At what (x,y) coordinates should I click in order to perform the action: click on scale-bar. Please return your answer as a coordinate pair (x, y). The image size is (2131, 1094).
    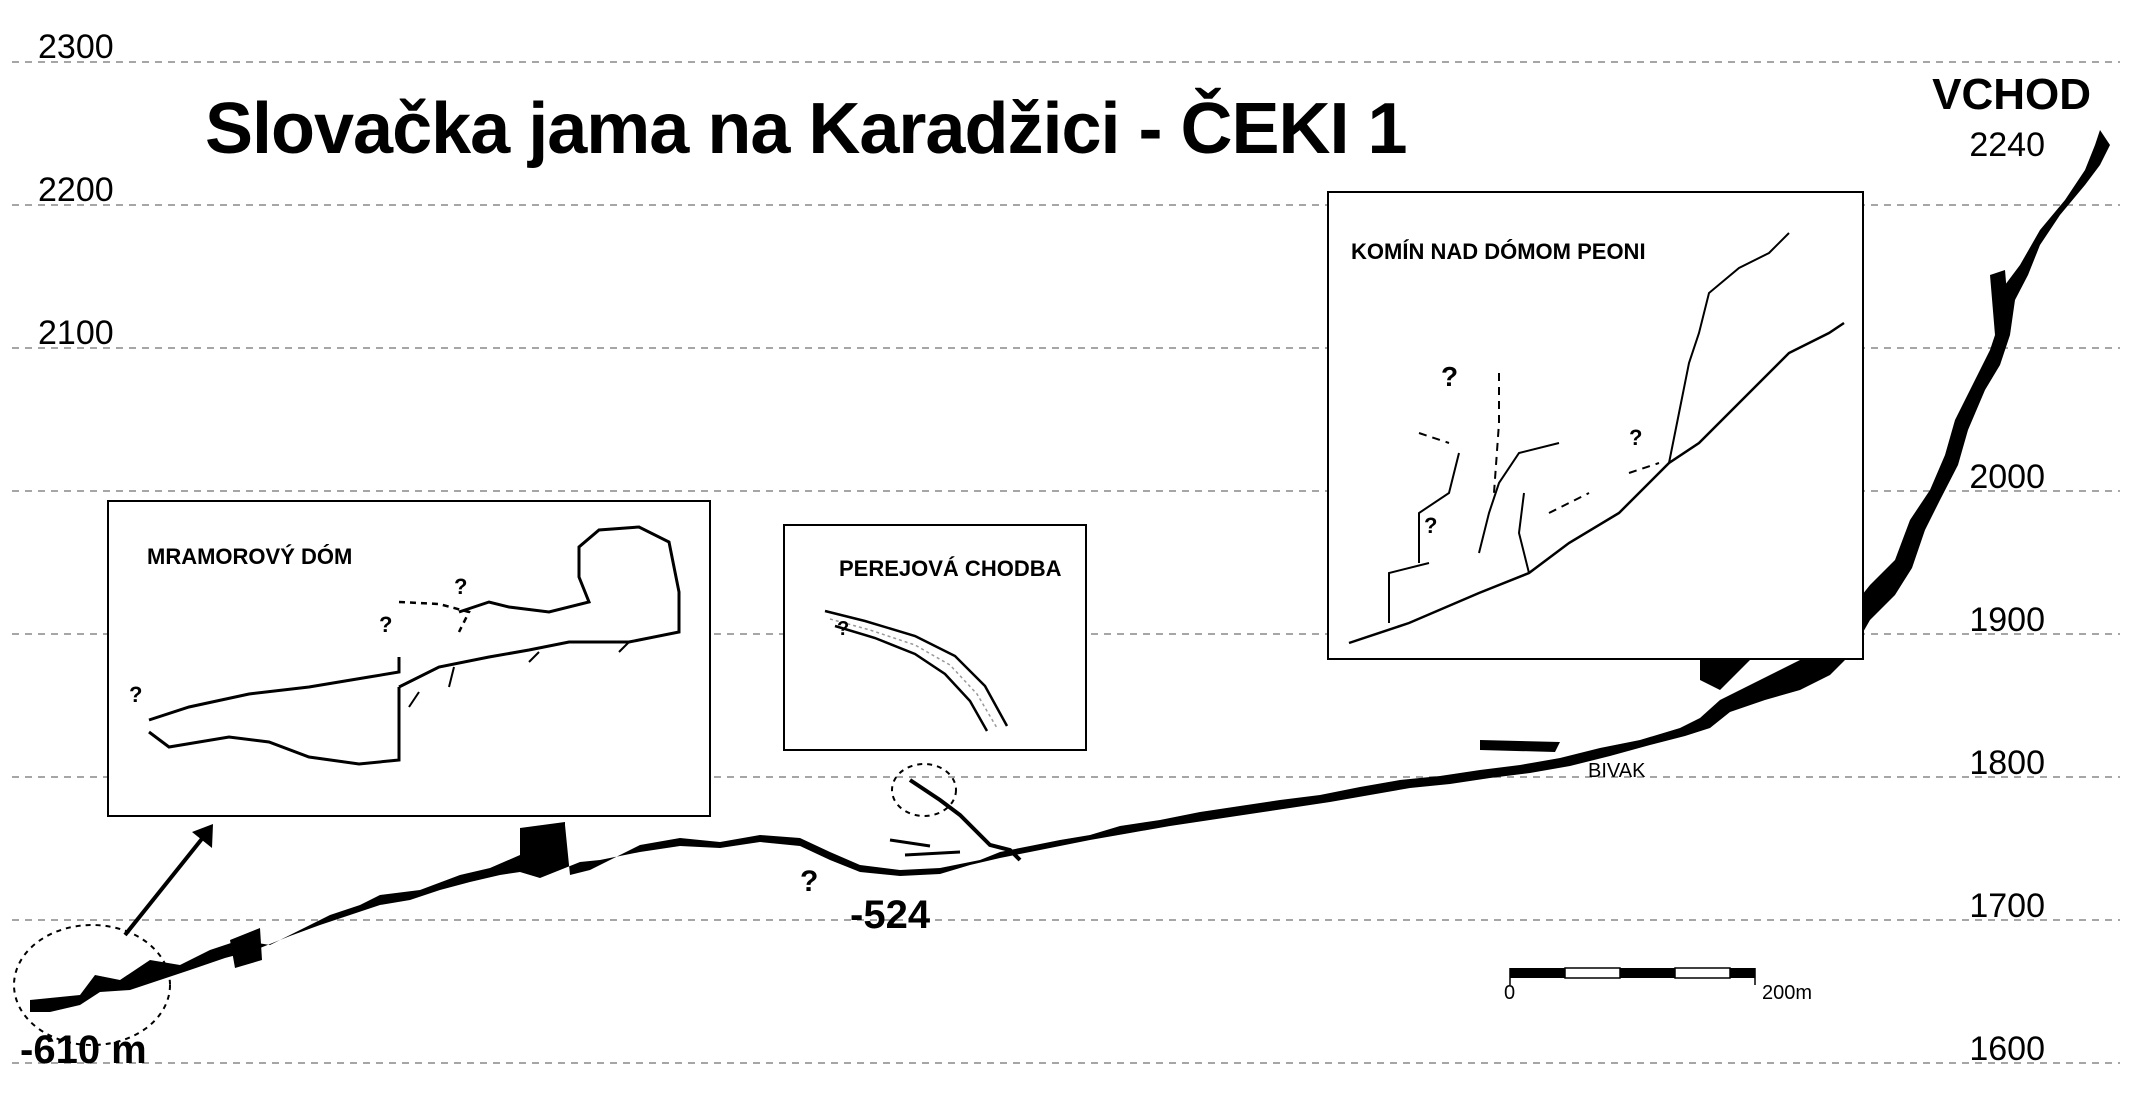
    Looking at the image, I should click on (1632, 976).